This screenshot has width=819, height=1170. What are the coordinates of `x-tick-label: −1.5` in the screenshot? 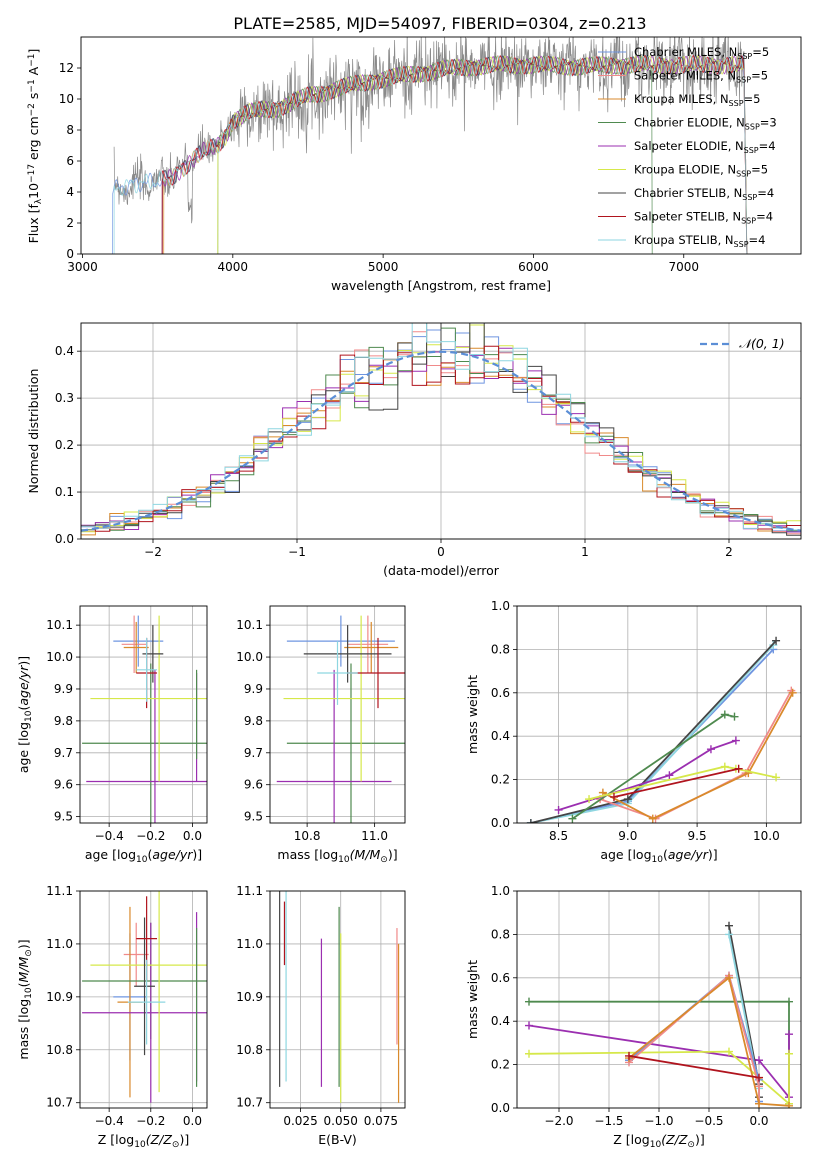 It's located at (608, 1121).